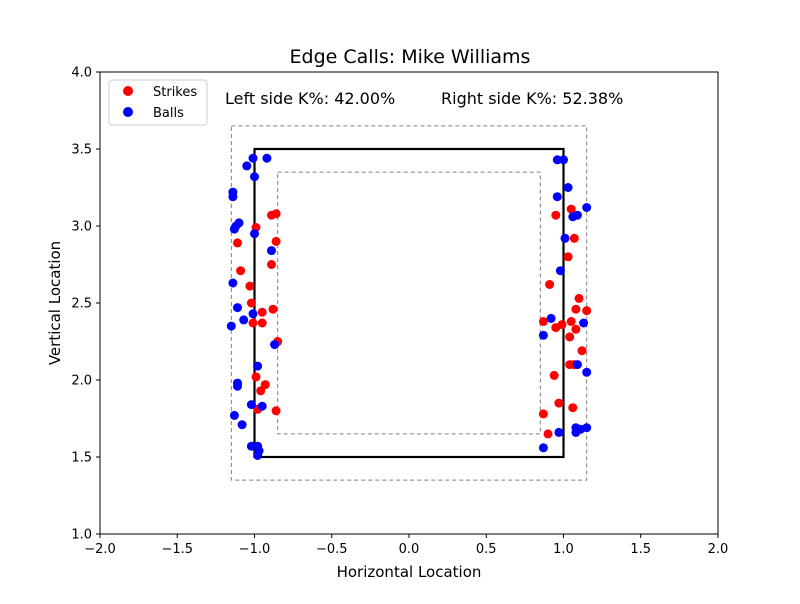 This screenshot has width=800, height=604. What do you see at coordinates (640, 549) in the screenshot?
I see `x-tick-label: 1.5` at bounding box center [640, 549].